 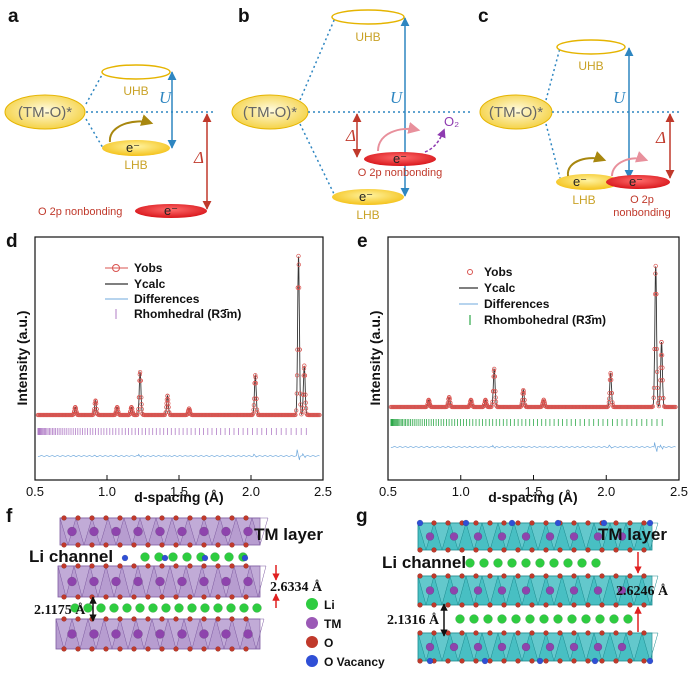 What do you see at coordinates (435, 140) in the screenshot?
I see `o2-release-arrow` at bounding box center [435, 140].